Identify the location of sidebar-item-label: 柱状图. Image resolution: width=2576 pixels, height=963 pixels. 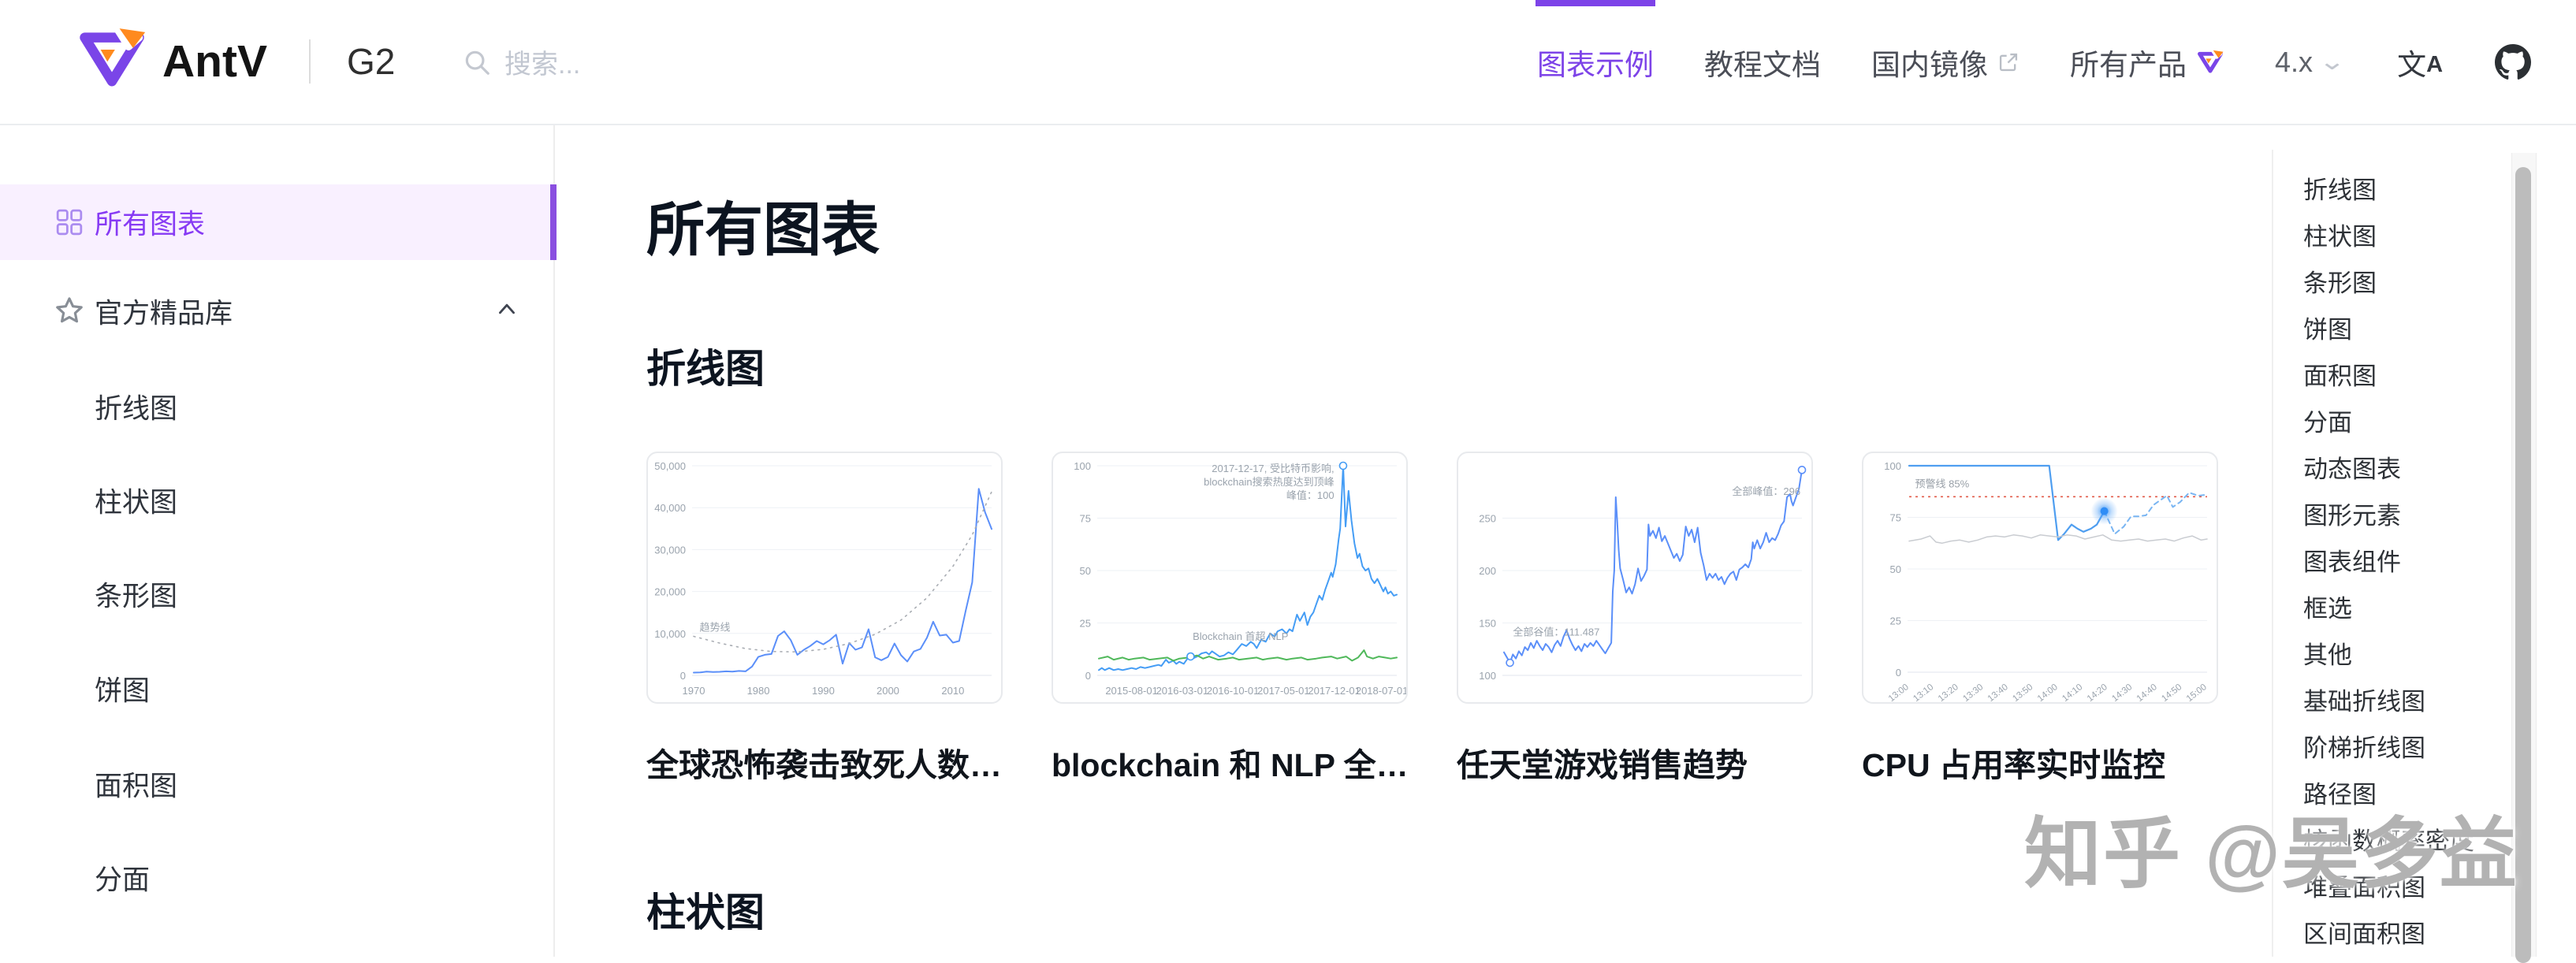
(136, 503).